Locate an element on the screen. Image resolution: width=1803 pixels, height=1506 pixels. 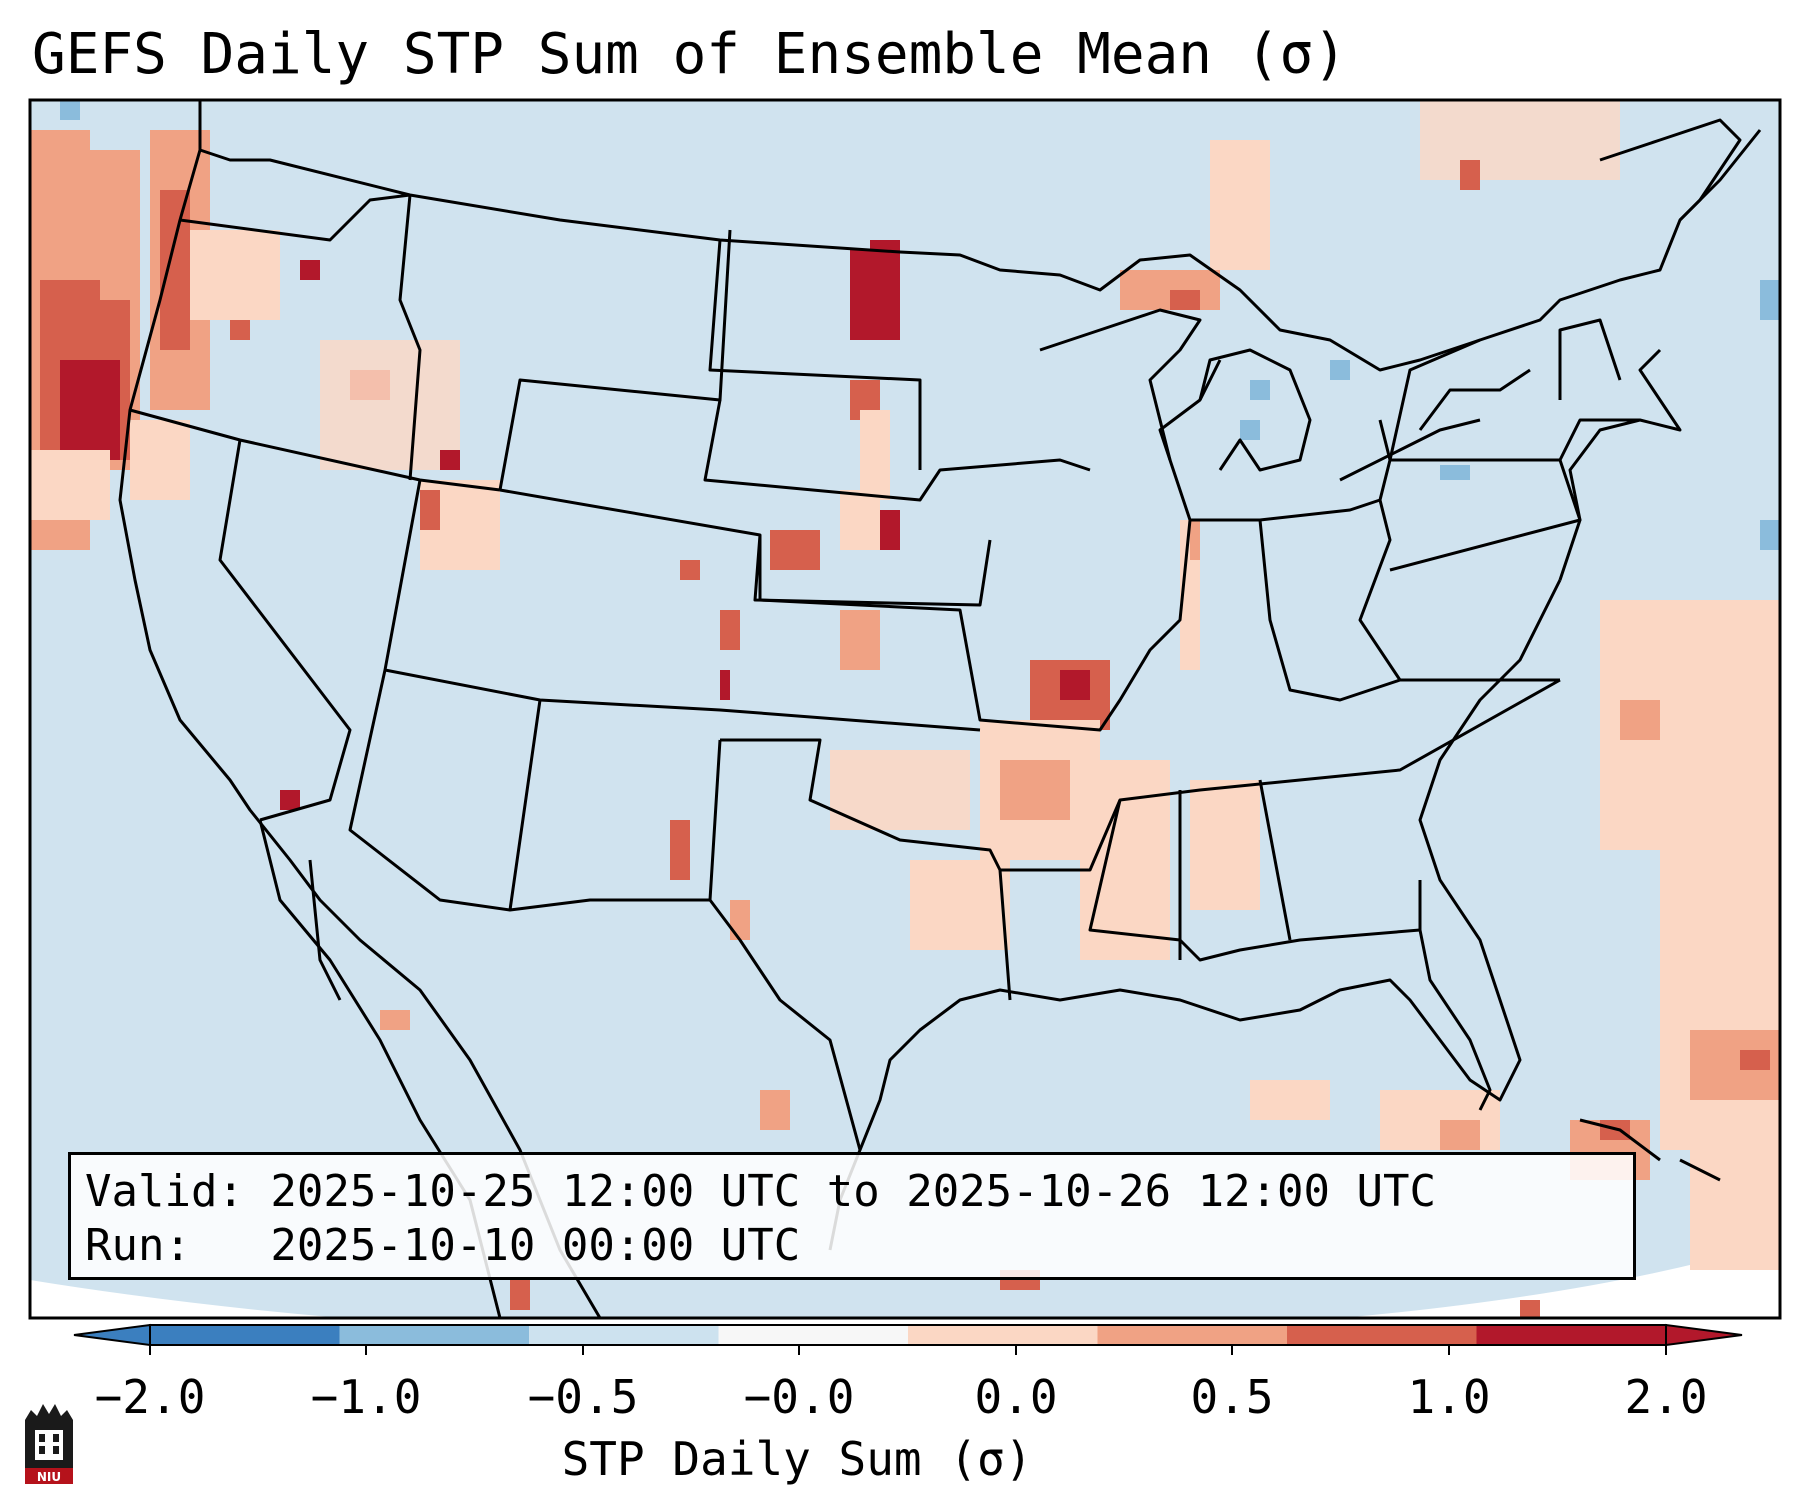
colorbar is located at coordinates (908, 1339).